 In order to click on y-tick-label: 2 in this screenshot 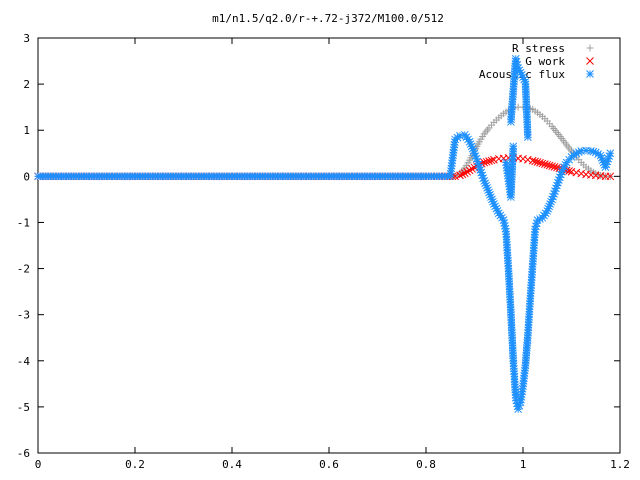, I will do `click(26, 84)`.